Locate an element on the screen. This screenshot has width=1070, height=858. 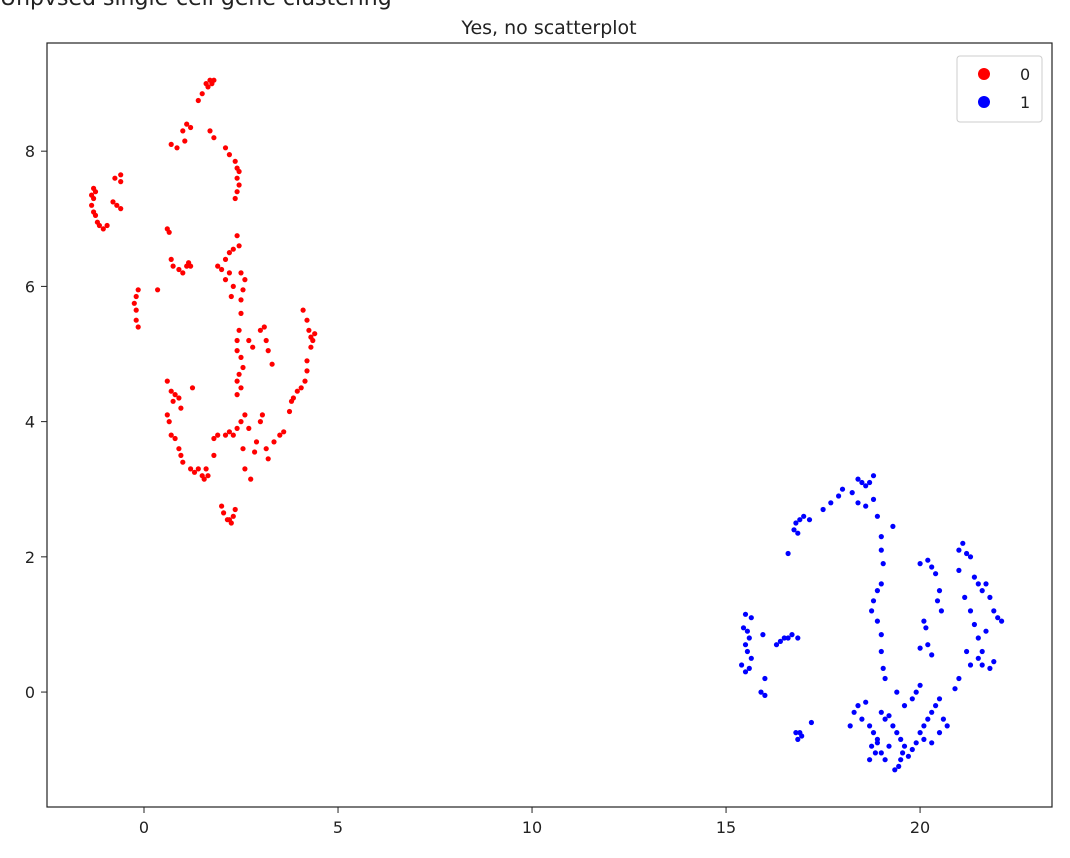
y-tick-label-4: 4 is located at coordinates (30, 422).